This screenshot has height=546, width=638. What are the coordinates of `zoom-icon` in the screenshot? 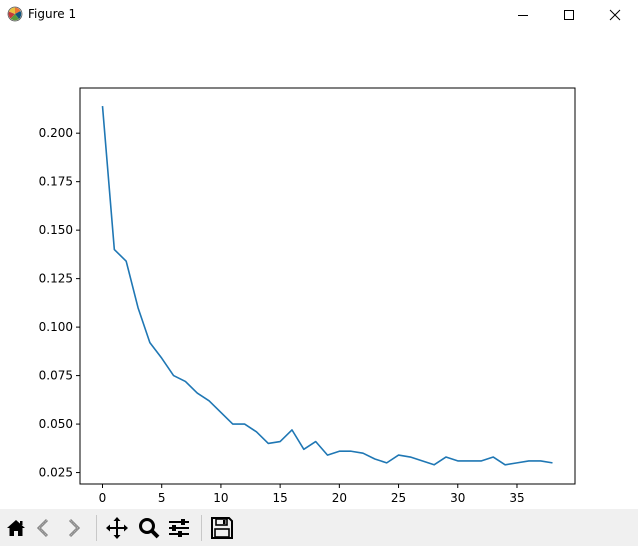 It's located at (149, 528).